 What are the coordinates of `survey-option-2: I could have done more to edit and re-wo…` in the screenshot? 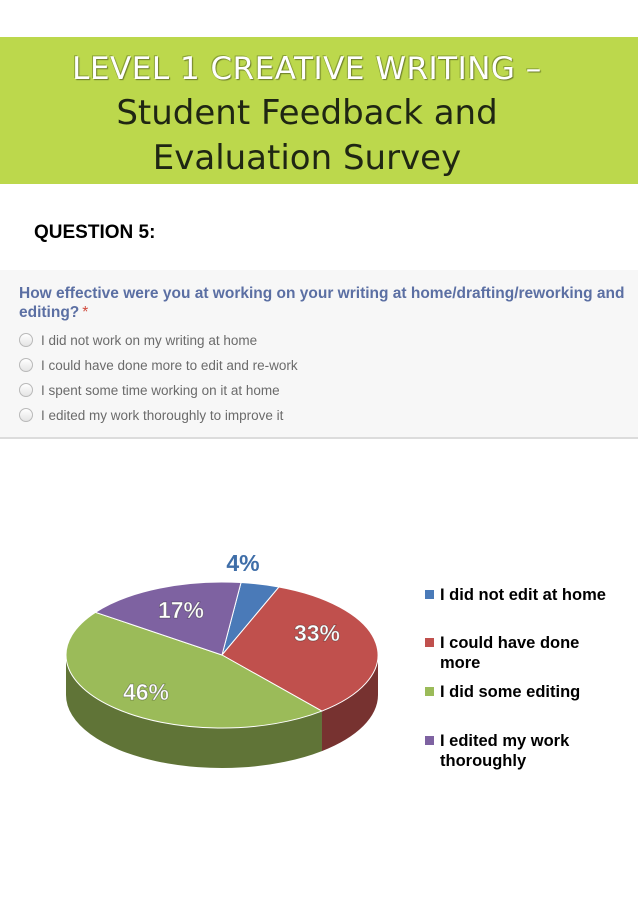 It's located at (158, 365).